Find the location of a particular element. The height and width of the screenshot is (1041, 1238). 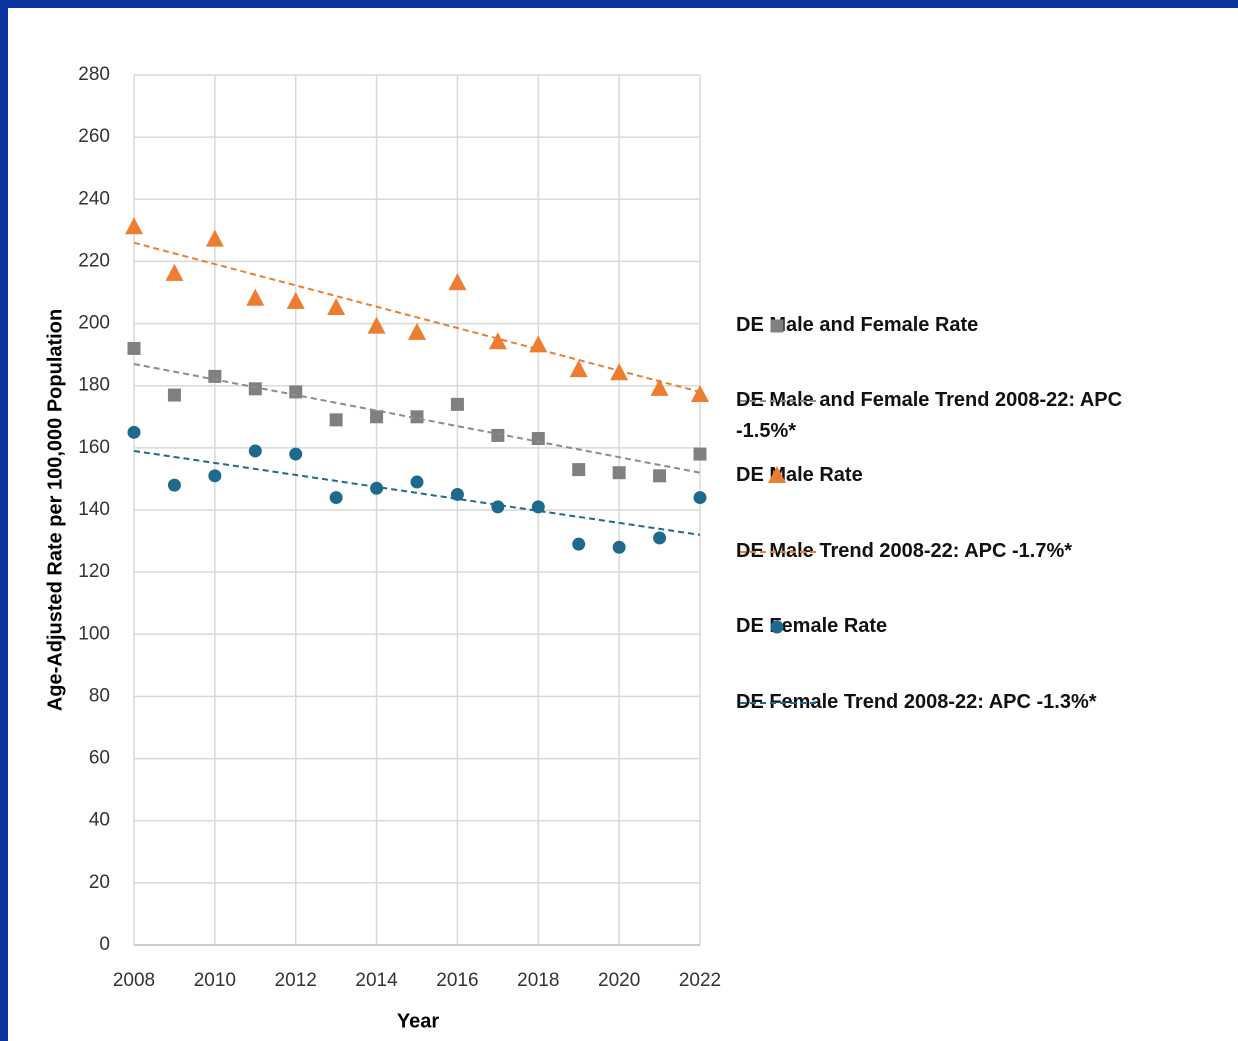

x-tick-label: 2018 is located at coordinates (538, 980).